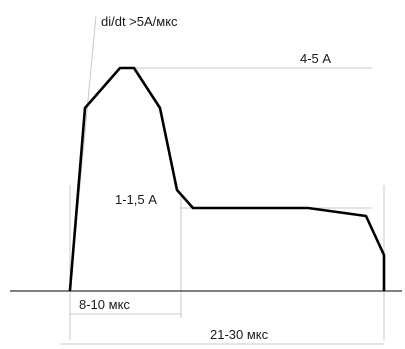 The width and height of the screenshot is (405, 349). What do you see at coordinates (139, 21) in the screenshot?
I see `slope-label: di/dt >5А/мкс` at bounding box center [139, 21].